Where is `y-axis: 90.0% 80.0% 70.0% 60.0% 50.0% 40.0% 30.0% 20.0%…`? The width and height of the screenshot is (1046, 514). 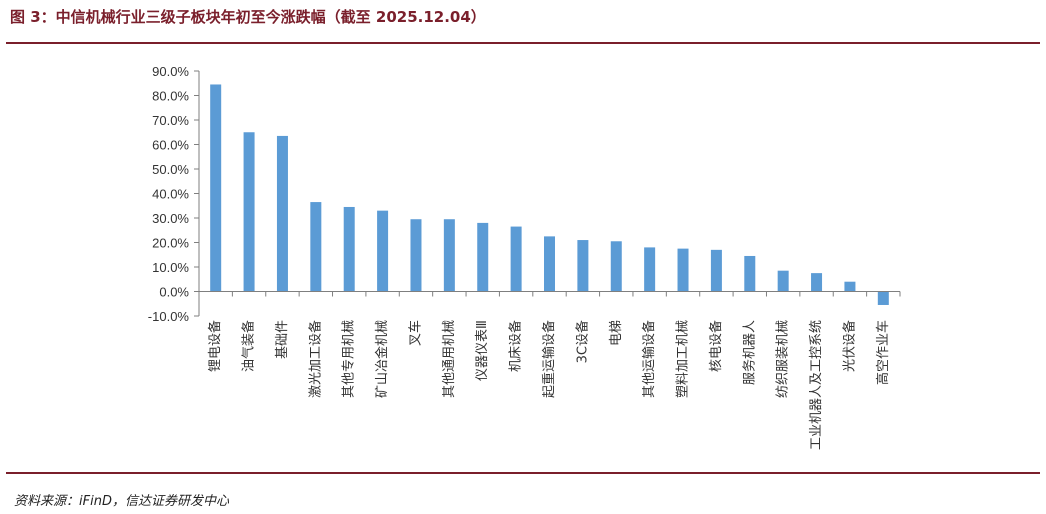 y-axis: 90.0% 80.0% 70.0% 60.0% 50.0% 40.0% 30.0% 20.0%… is located at coordinates (174, 194).